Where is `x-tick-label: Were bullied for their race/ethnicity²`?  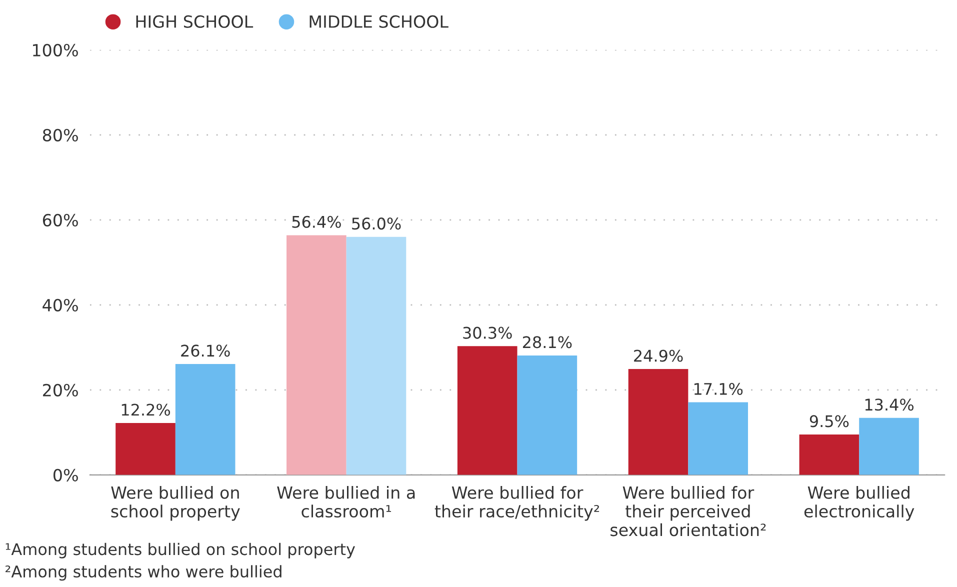
x-tick-label: Were bullied for their race/ethnicity² is located at coordinates (517, 503).